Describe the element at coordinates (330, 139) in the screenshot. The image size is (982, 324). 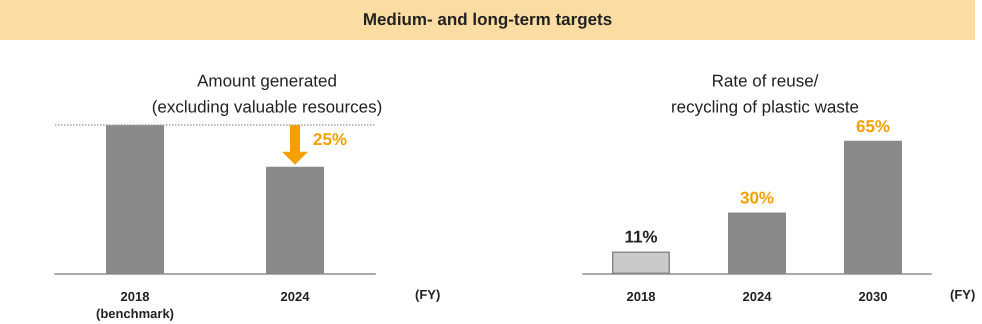
I see `annotation: 25%` at that location.